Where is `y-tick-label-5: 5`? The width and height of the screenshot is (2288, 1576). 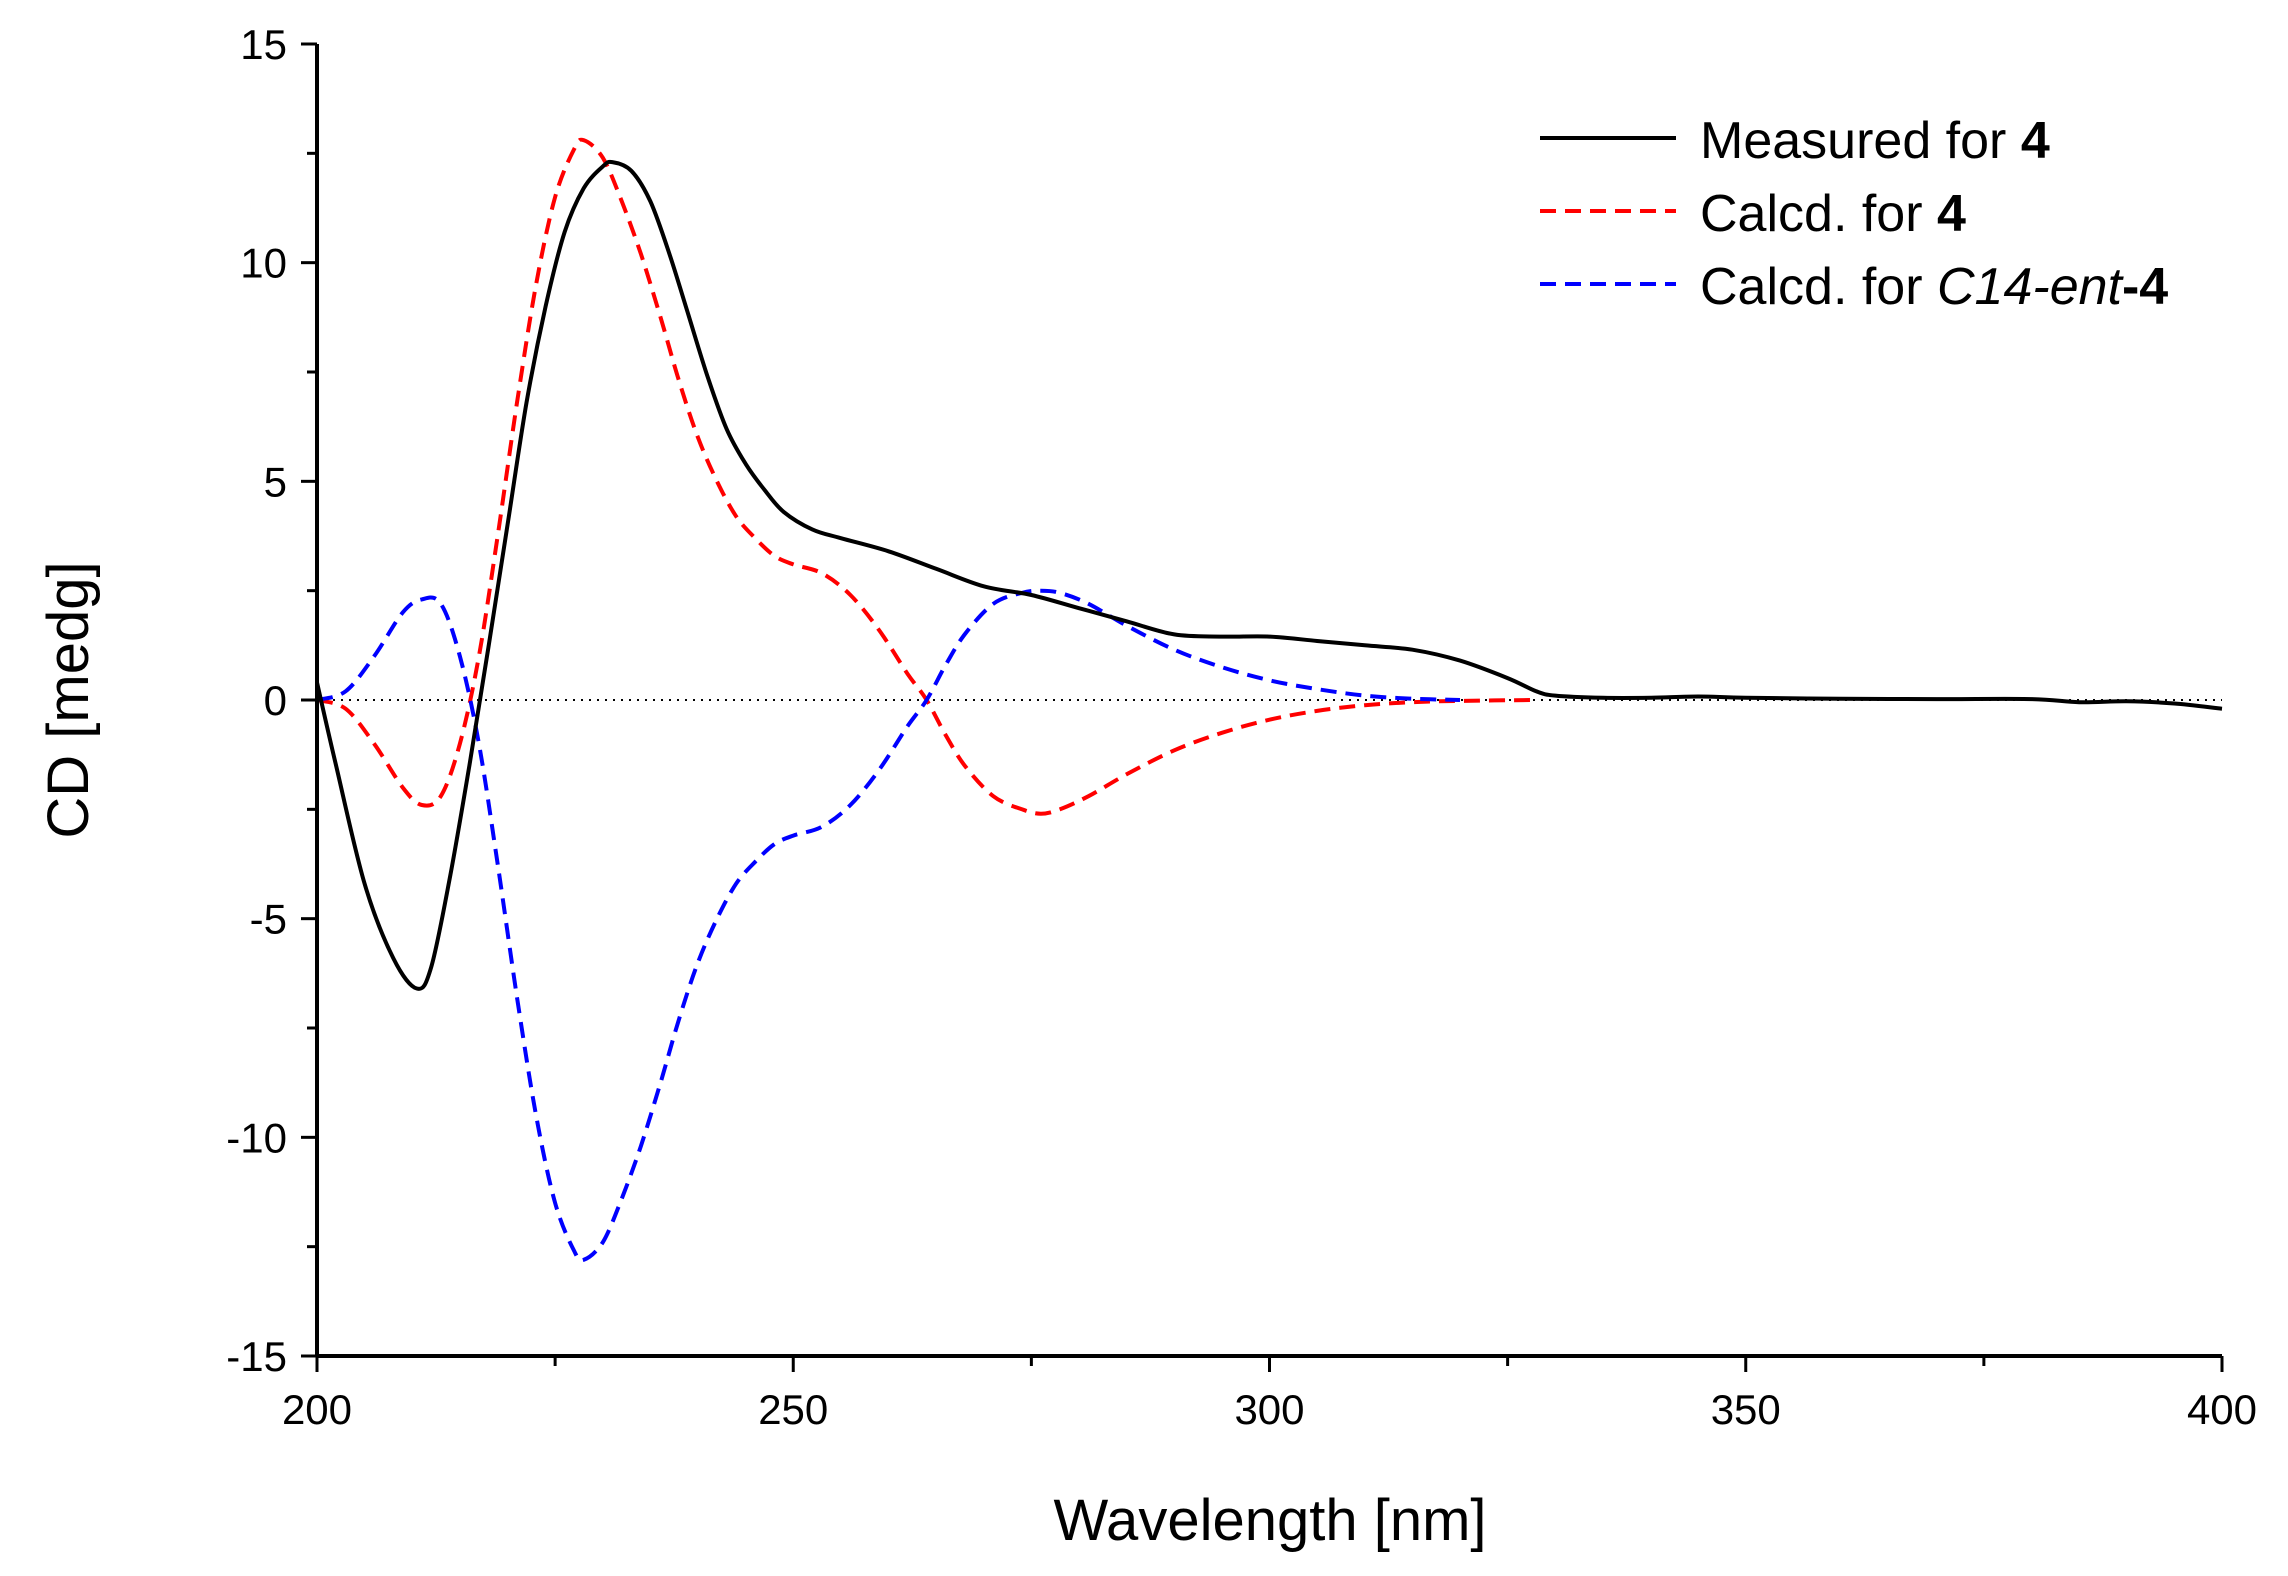 y-tick-label-5: 5 is located at coordinates (275, 481).